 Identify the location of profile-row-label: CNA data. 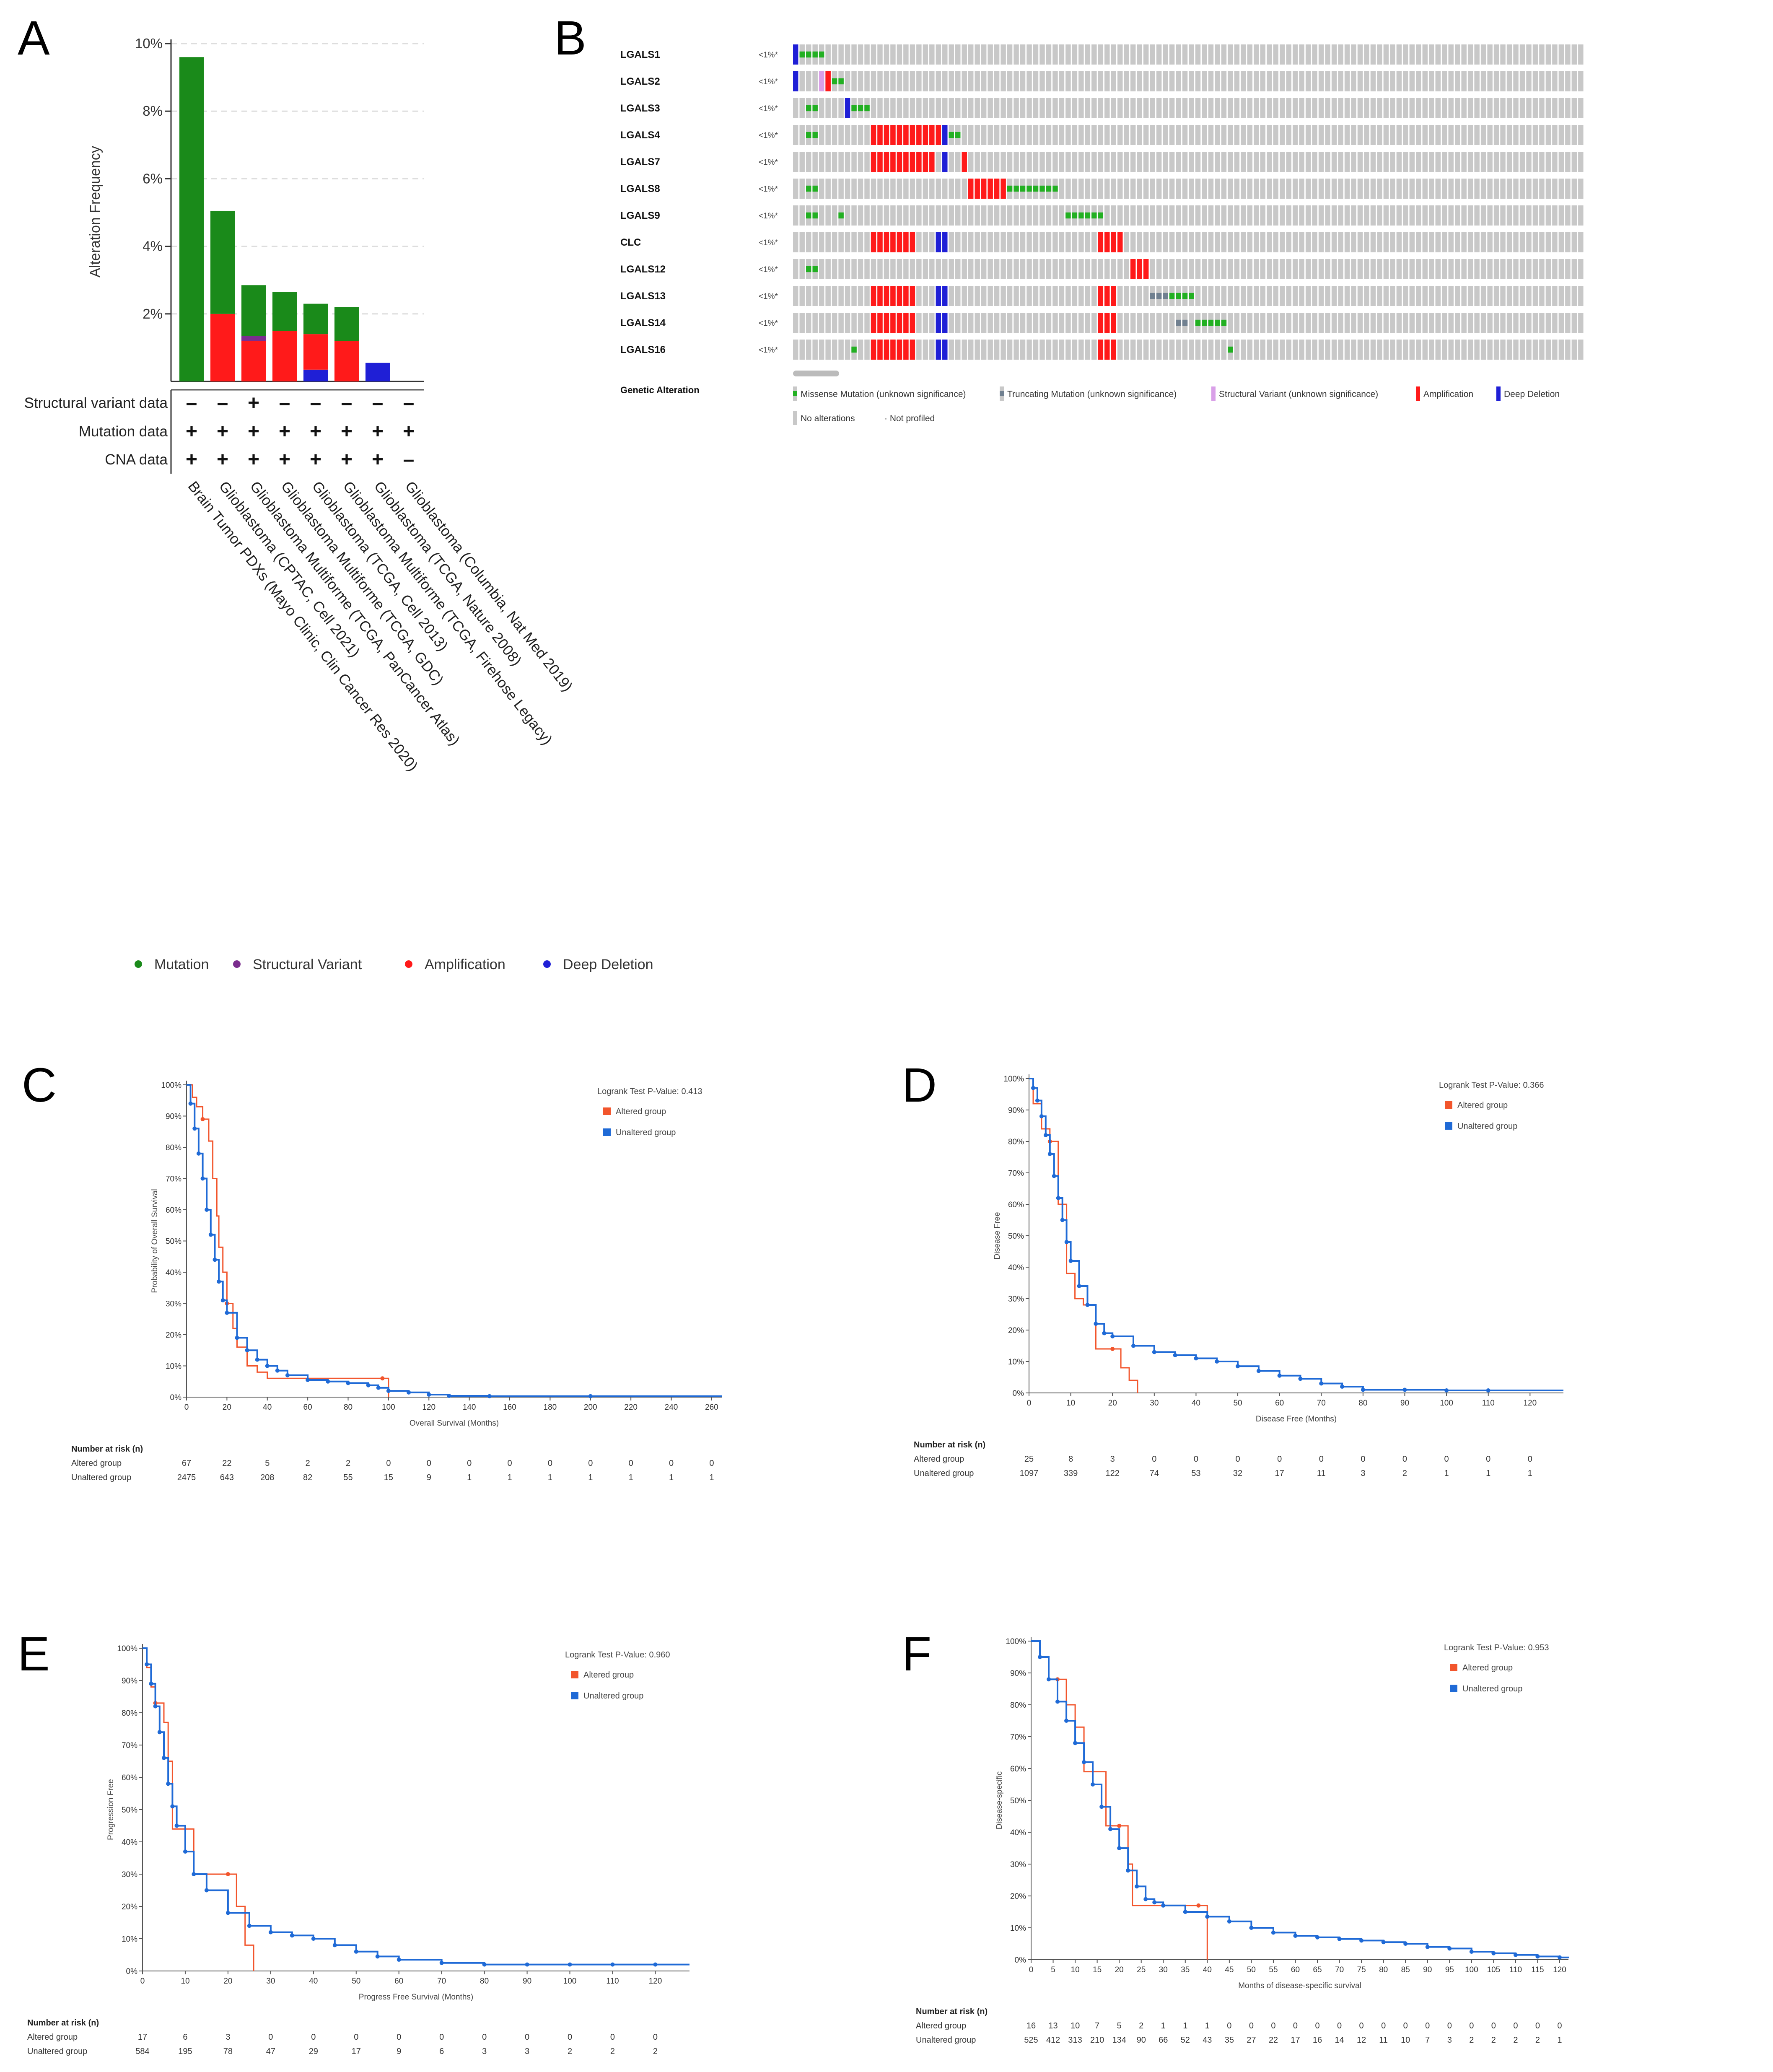
(136, 459).